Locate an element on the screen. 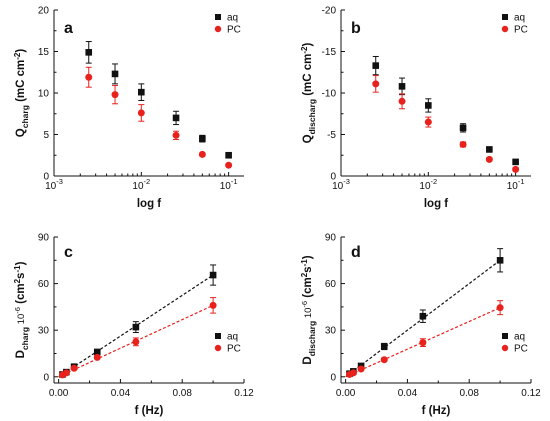 The height and width of the screenshot is (421, 550). y-axis-label: Qdischarg (mC cm-2) is located at coordinates (308, 92).